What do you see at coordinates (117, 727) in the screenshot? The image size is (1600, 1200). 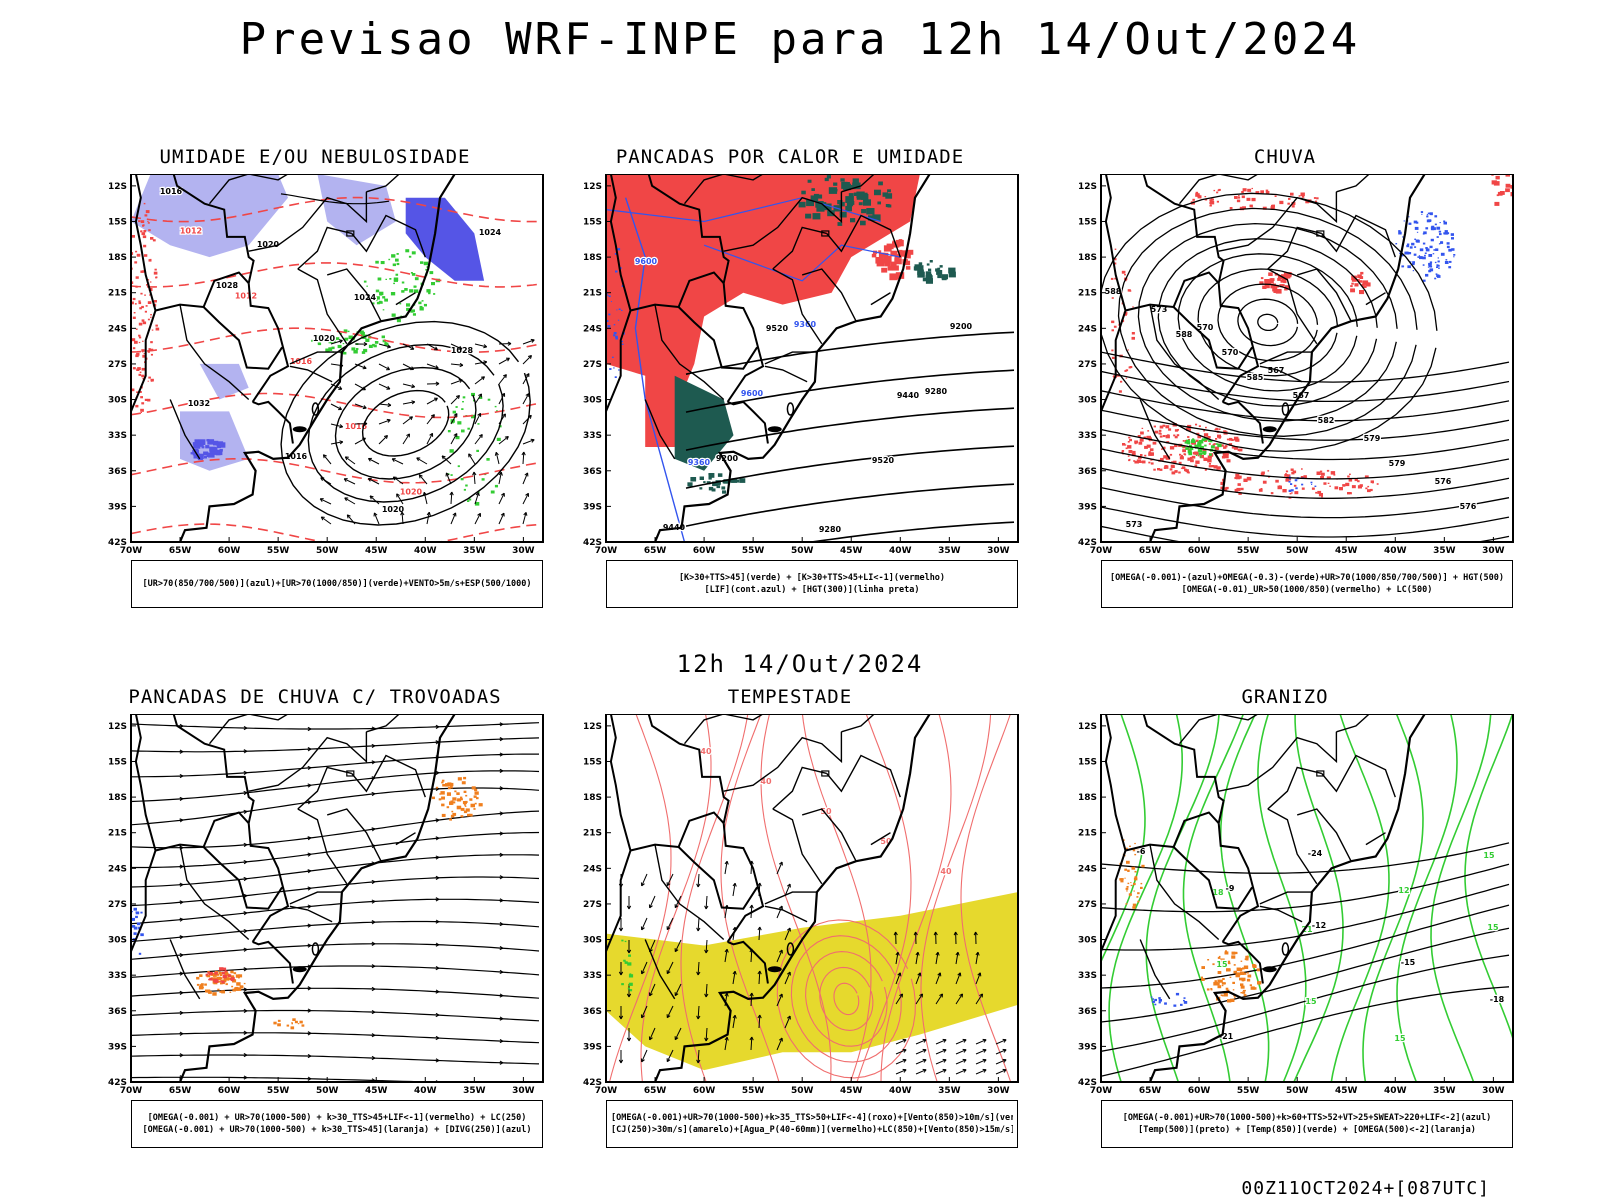 I see `lat-tick-label: 12S` at bounding box center [117, 727].